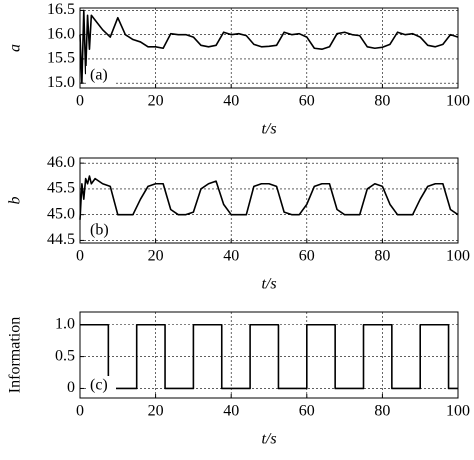 The height and width of the screenshot is (460, 474). Describe the element at coordinates (61, 162) in the screenshot. I see `y-tick-label: 46.0` at that location.